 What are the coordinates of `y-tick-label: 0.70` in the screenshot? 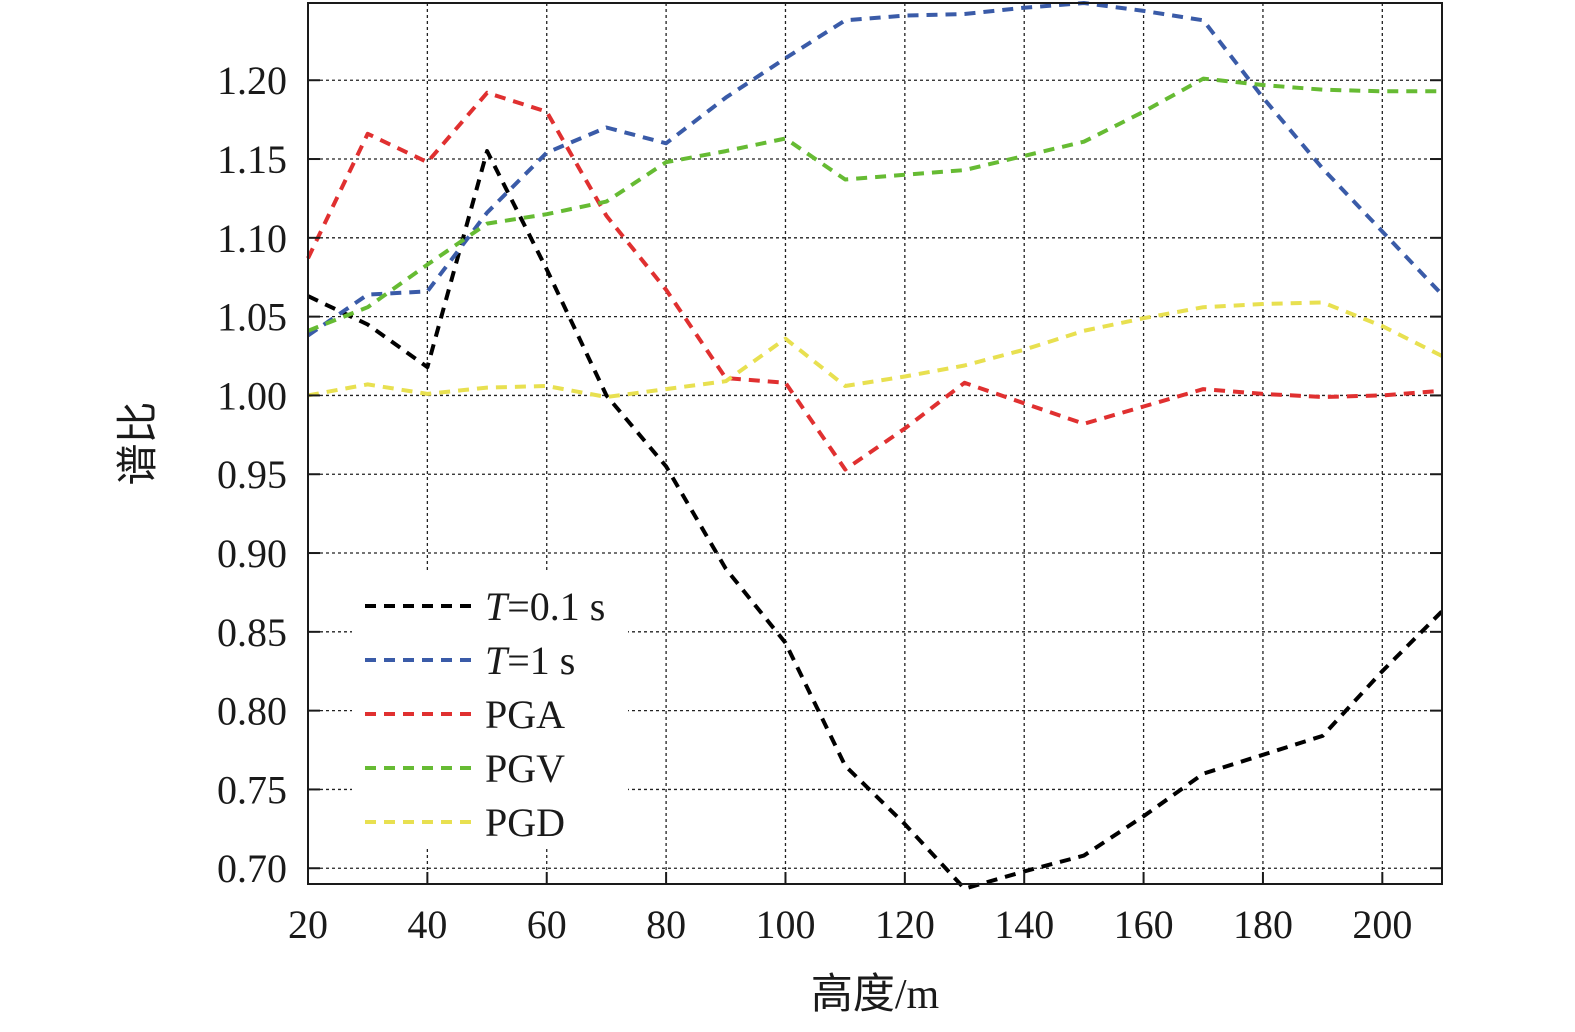 It's located at (252, 868).